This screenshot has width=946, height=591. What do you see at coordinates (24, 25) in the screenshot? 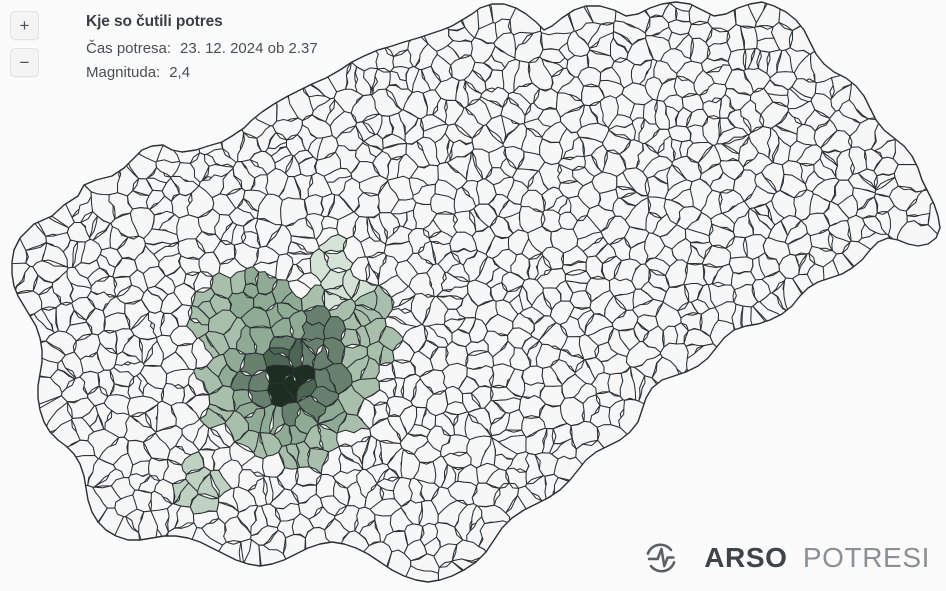
I see `zoom-in-button: +` at bounding box center [24, 25].